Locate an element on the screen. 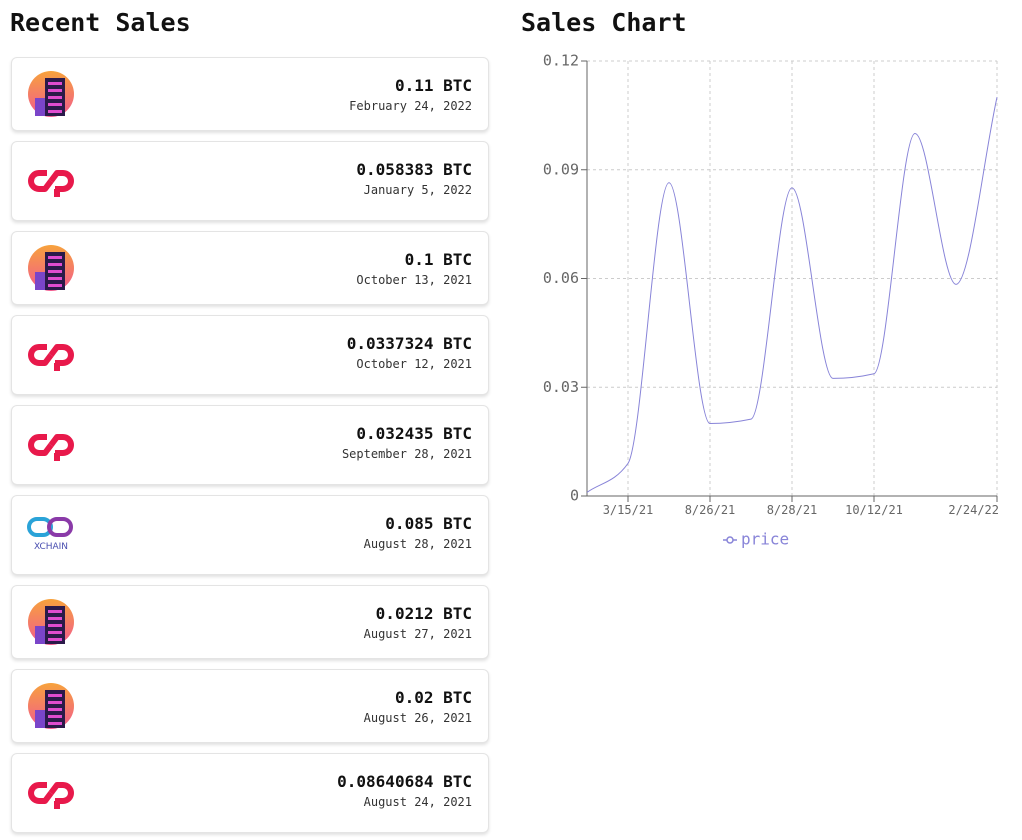 The height and width of the screenshot is (840, 1022). section-title: Sales Chart is located at coordinates (604, 22).